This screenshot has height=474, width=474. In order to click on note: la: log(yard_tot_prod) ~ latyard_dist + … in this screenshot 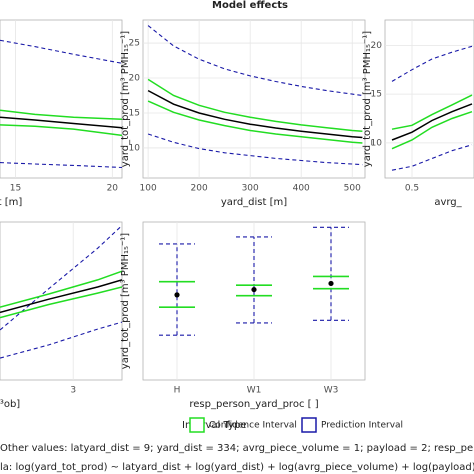, I will do `click(237, 467)`.